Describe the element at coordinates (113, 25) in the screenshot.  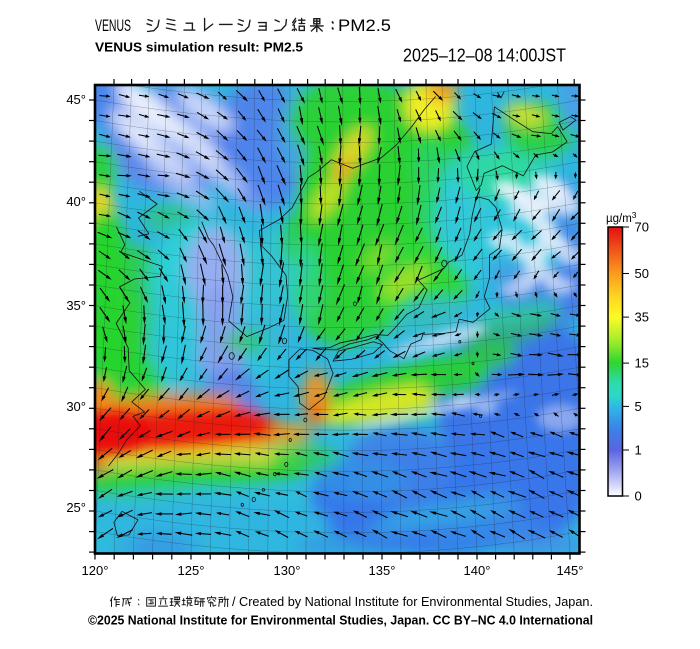
I see `svg-text: VENUS` at that location.